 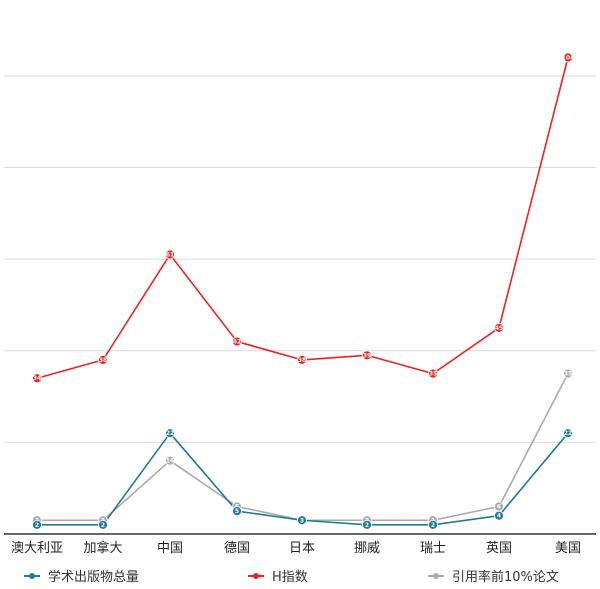 What do you see at coordinates (102, 548) in the screenshot?
I see `x-tick-label: 加拿大` at bounding box center [102, 548].